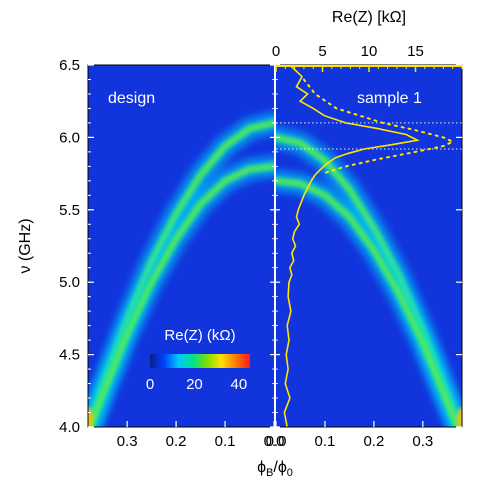 Image resolution: width=490 pixels, height=491 pixels. Describe the element at coordinates (276, 51) in the screenshot. I see `top-tick-label: 0` at that location.